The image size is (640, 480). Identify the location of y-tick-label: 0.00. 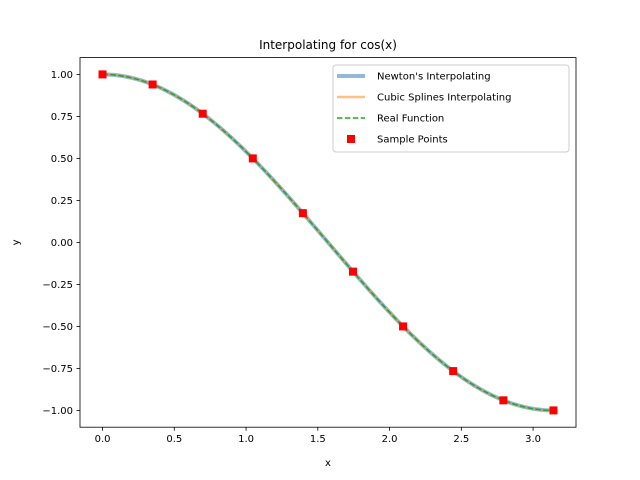
(62, 243).